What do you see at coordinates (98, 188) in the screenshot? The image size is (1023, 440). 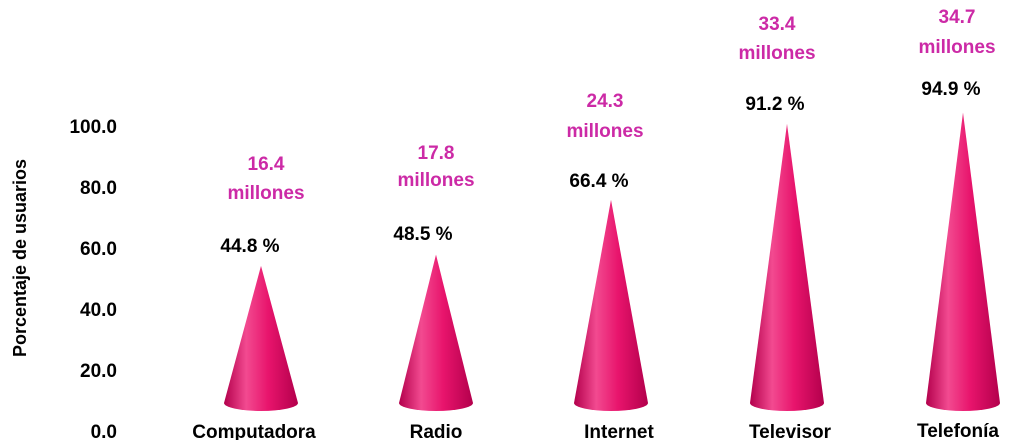 I see `y-tick-label: 80.0` at bounding box center [98, 188].